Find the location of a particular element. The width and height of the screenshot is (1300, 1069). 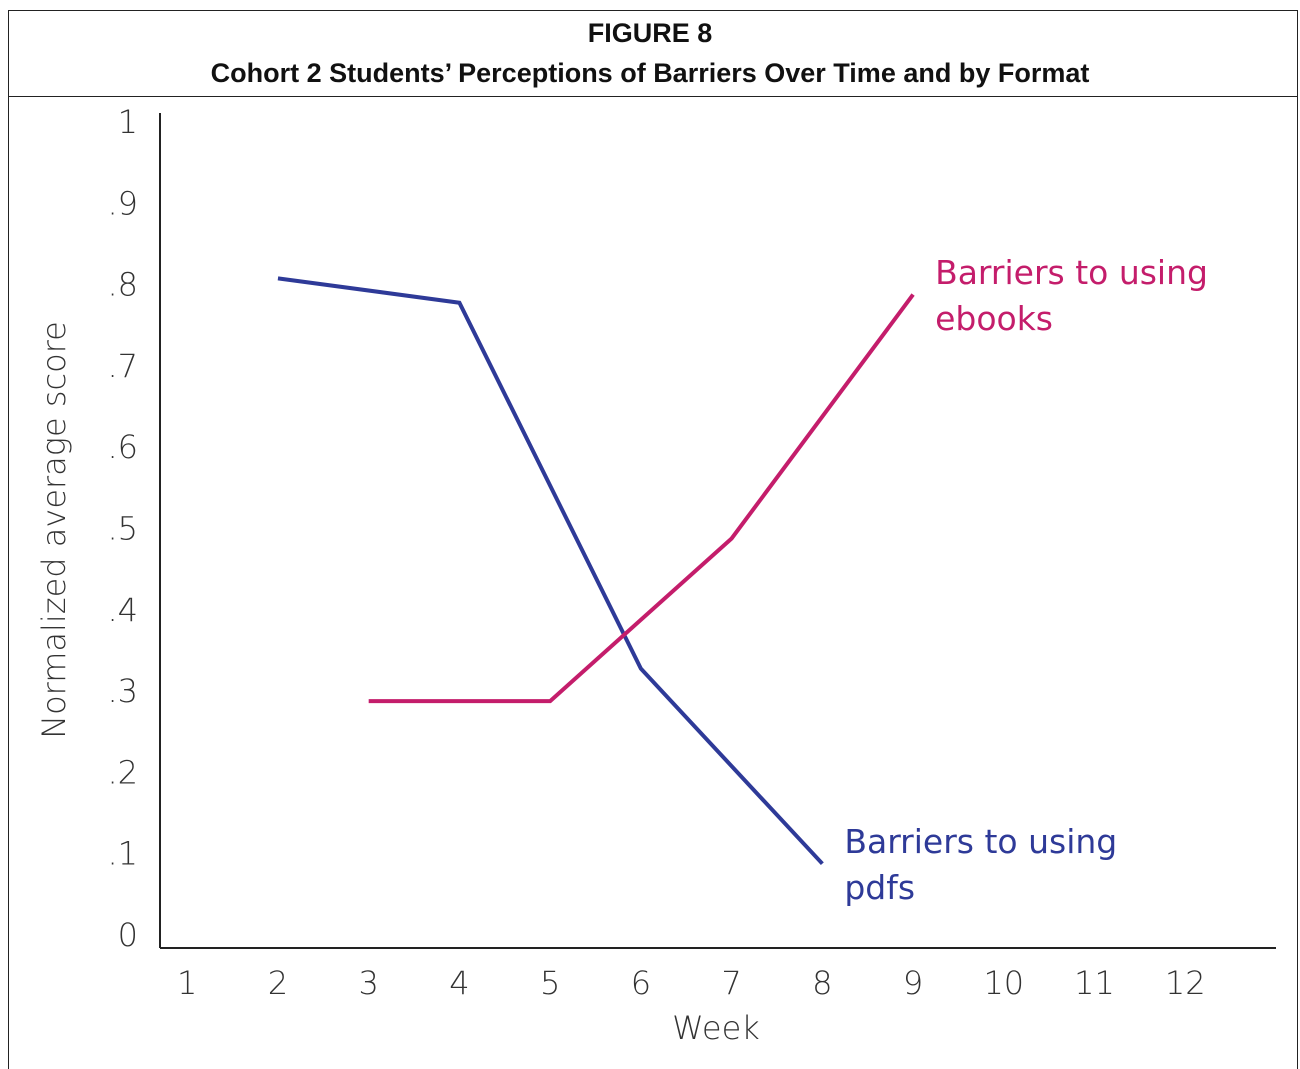

x-tick-label: 10 is located at coordinates (1003, 983).